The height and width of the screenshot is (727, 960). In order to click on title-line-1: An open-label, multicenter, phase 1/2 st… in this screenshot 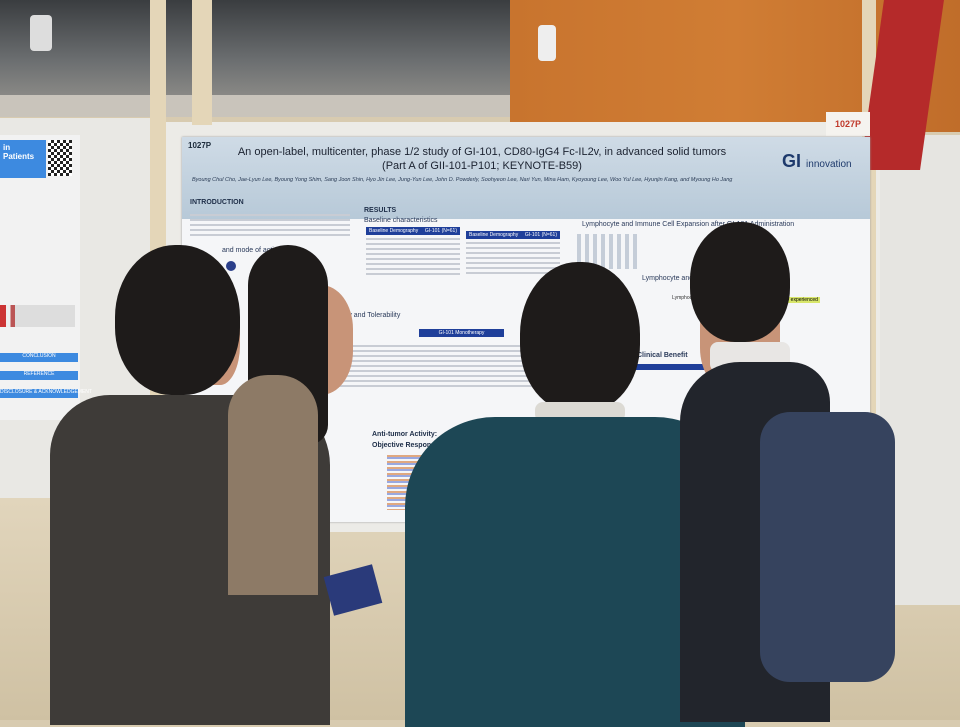, I will do `click(482, 152)`.